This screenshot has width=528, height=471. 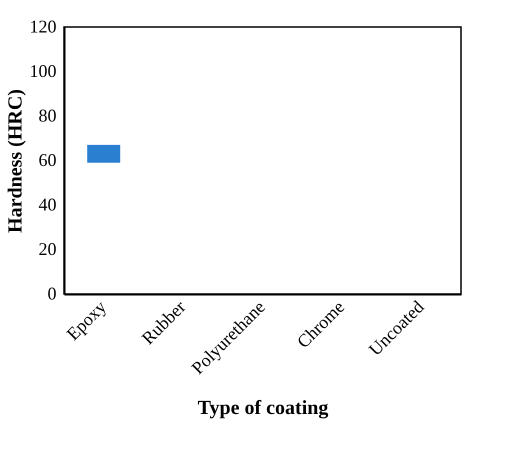 What do you see at coordinates (47, 204) in the screenshot?
I see `y-tick-label: 40` at bounding box center [47, 204].